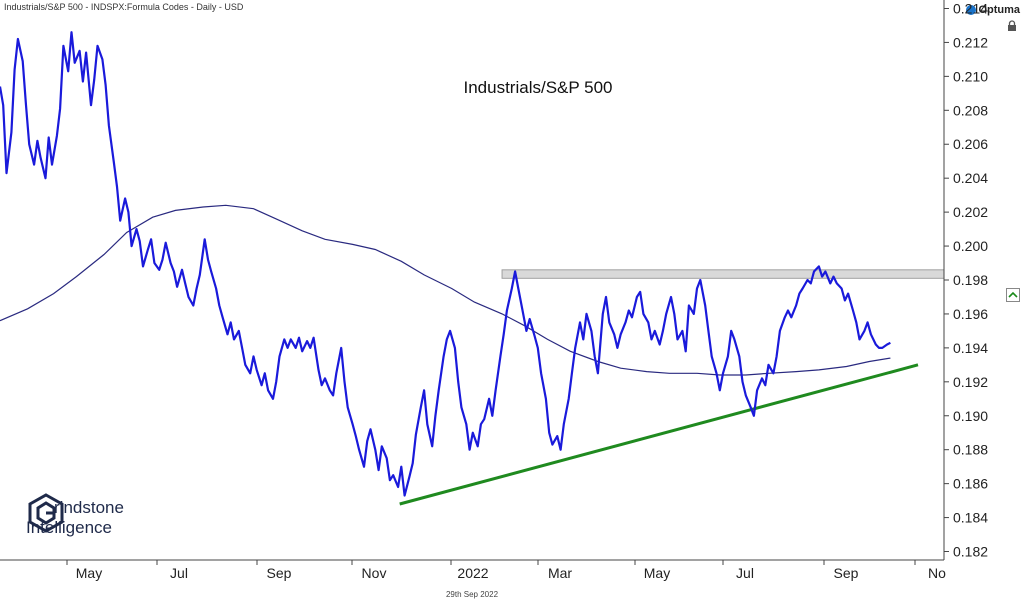 Image resolution: width=1024 pixels, height=607 pixels. What do you see at coordinates (659, 434) in the screenshot?
I see `support-trendline` at bounding box center [659, 434].